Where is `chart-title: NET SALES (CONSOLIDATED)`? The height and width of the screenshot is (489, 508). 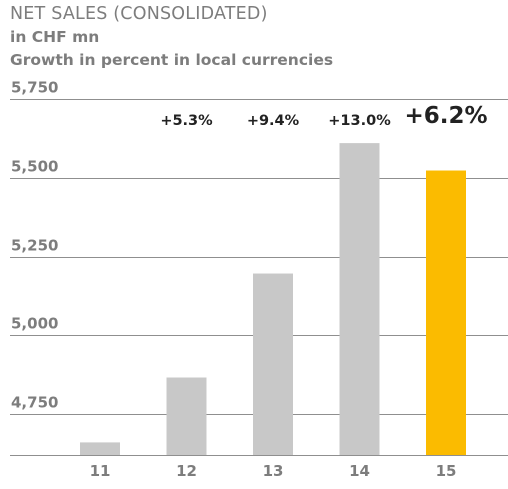
chart-title: NET SALES (CONSOLIDATED) is located at coordinates (139, 14).